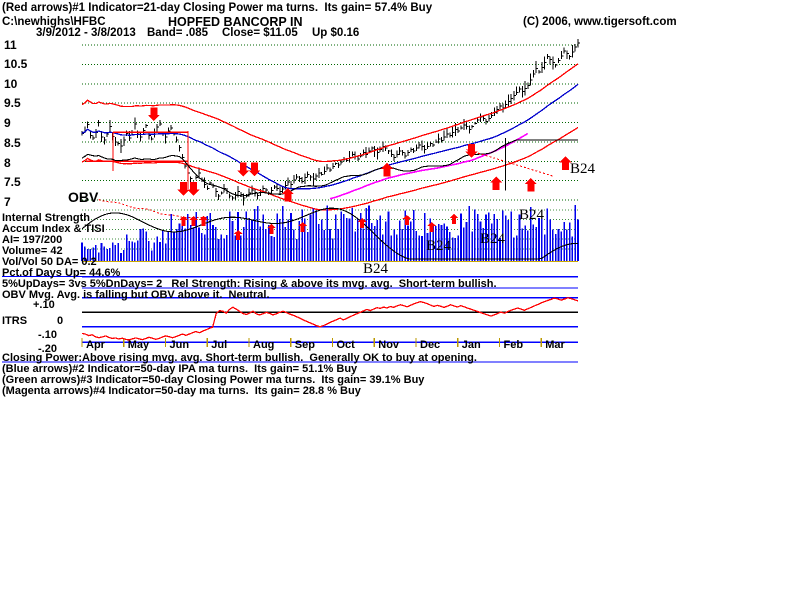 The image size is (800, 600). Describe the element at coordinates (7, 123) in the screenshot. I see `price-axis-tick-9: 9` at that location.